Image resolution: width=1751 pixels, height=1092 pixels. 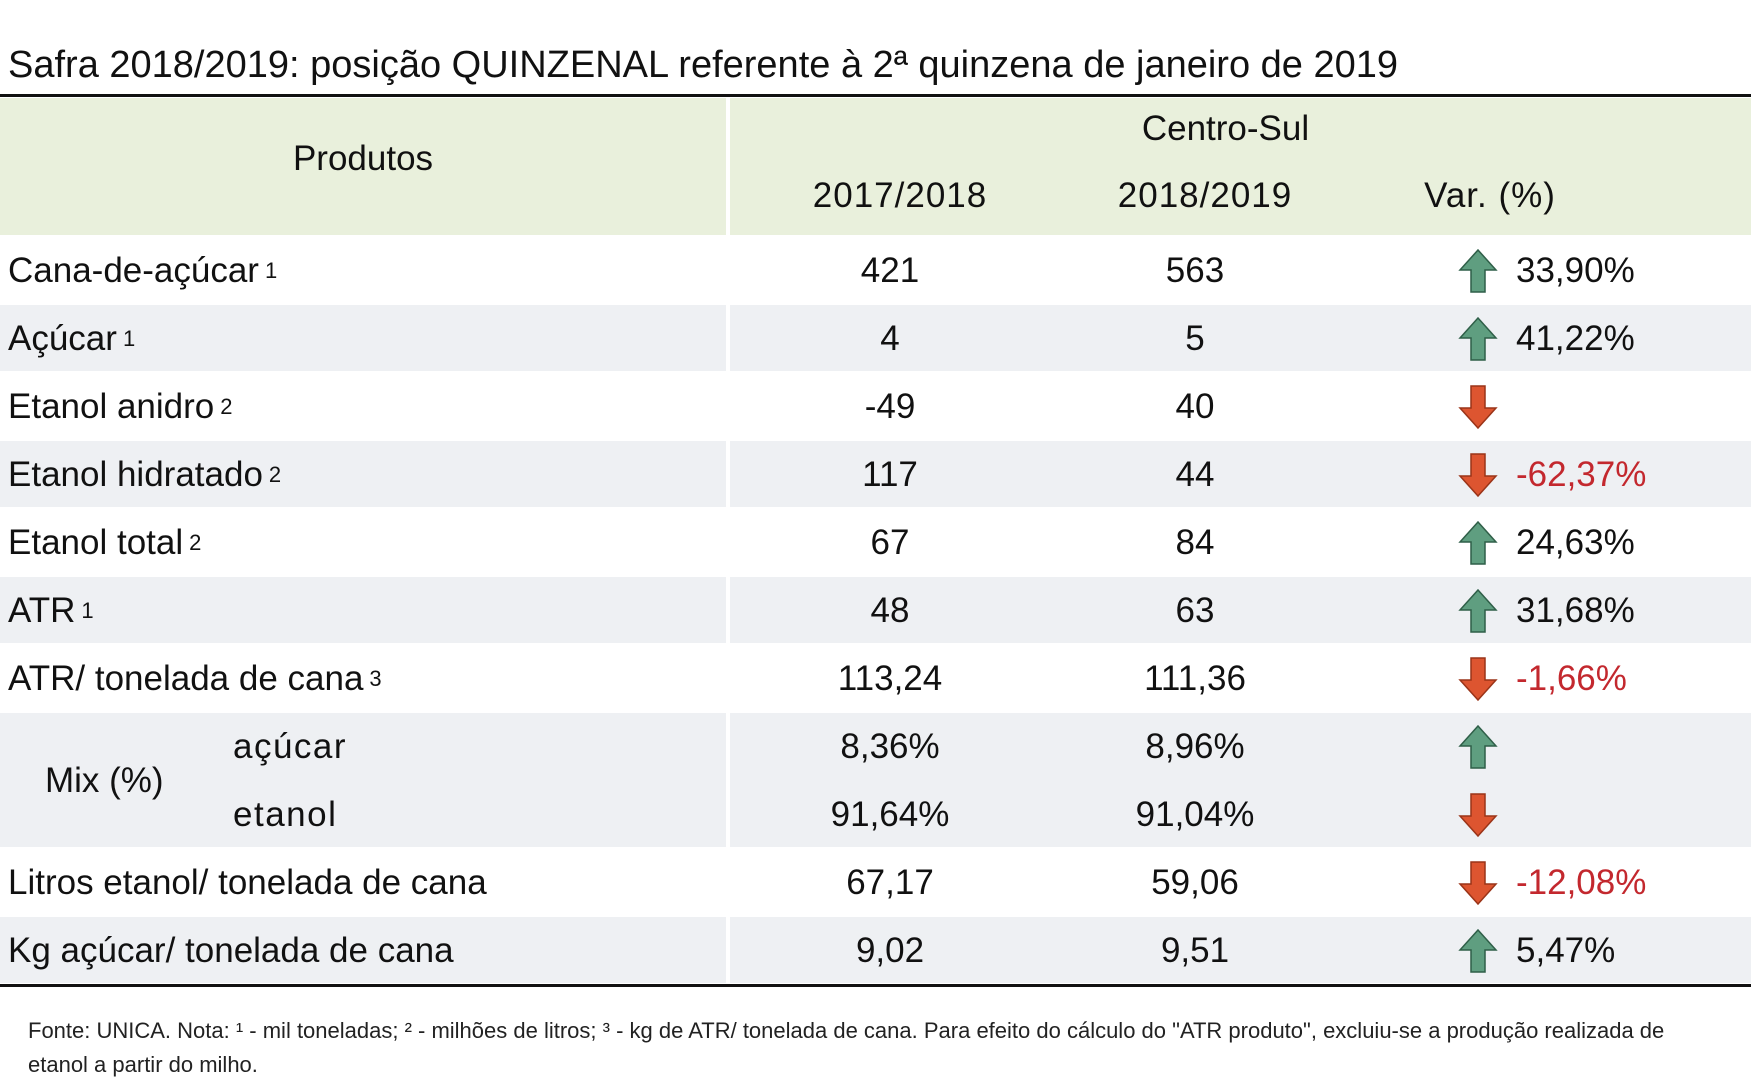 What do you see at coordinates (366, 611) in the screenshot?
I see `row-label: ATR 1` at bounding box center [366, 611].